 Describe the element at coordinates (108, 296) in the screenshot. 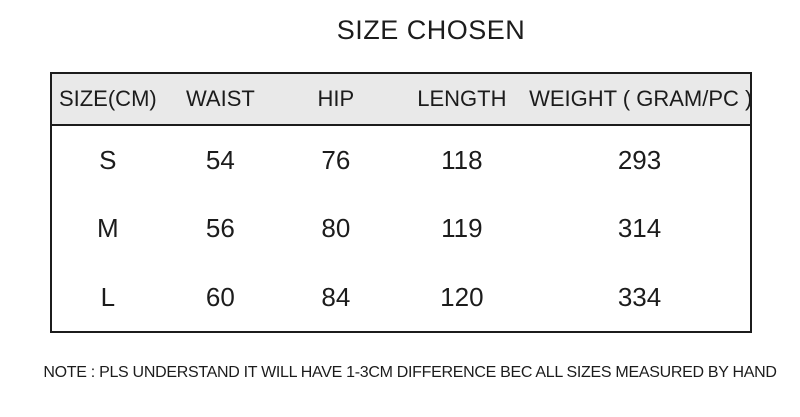

I see `cell-size: L` at that location.